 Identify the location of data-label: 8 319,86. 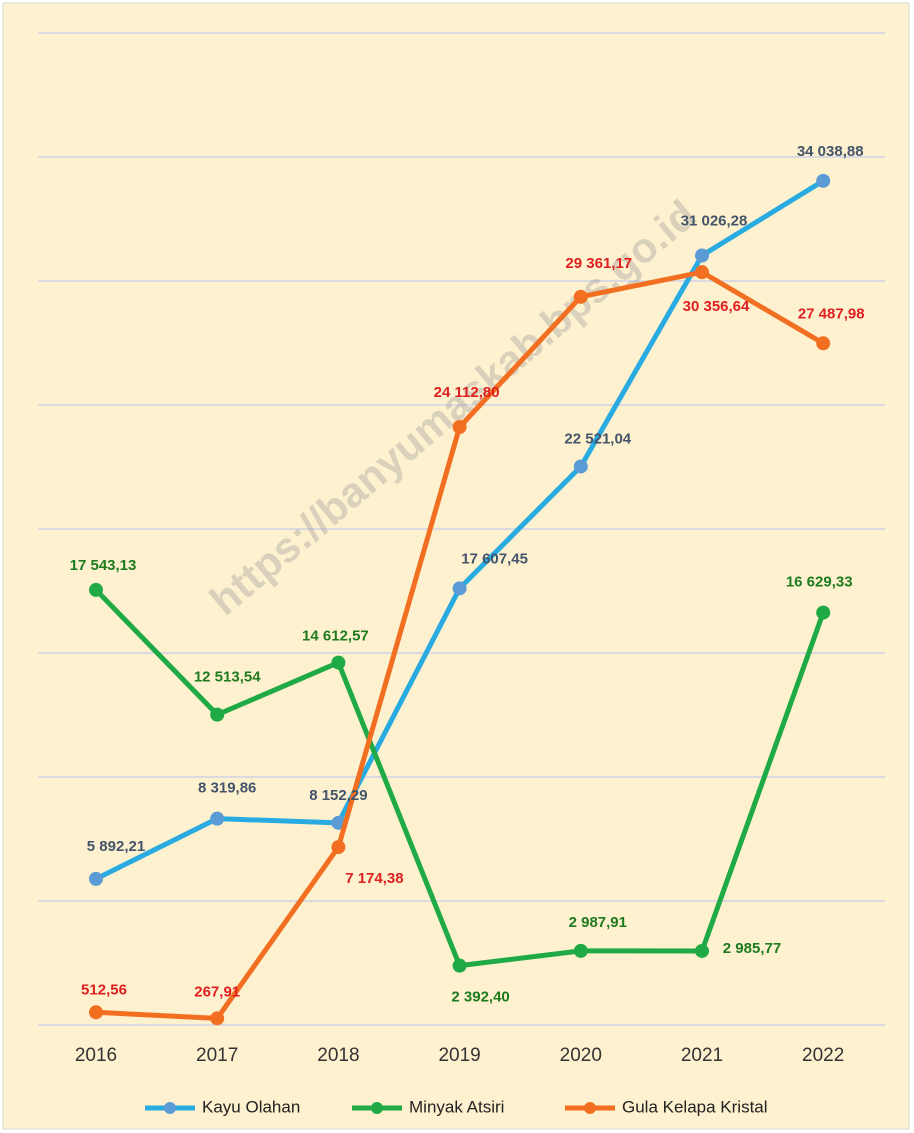
(227, 788).